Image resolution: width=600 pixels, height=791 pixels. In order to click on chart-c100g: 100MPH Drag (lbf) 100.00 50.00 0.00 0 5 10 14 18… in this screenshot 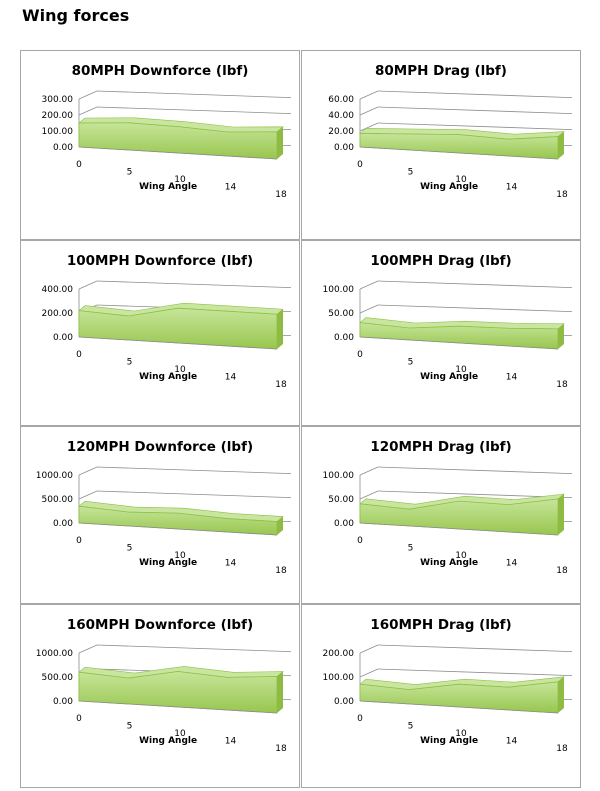, I will do `click(441, 333)`.